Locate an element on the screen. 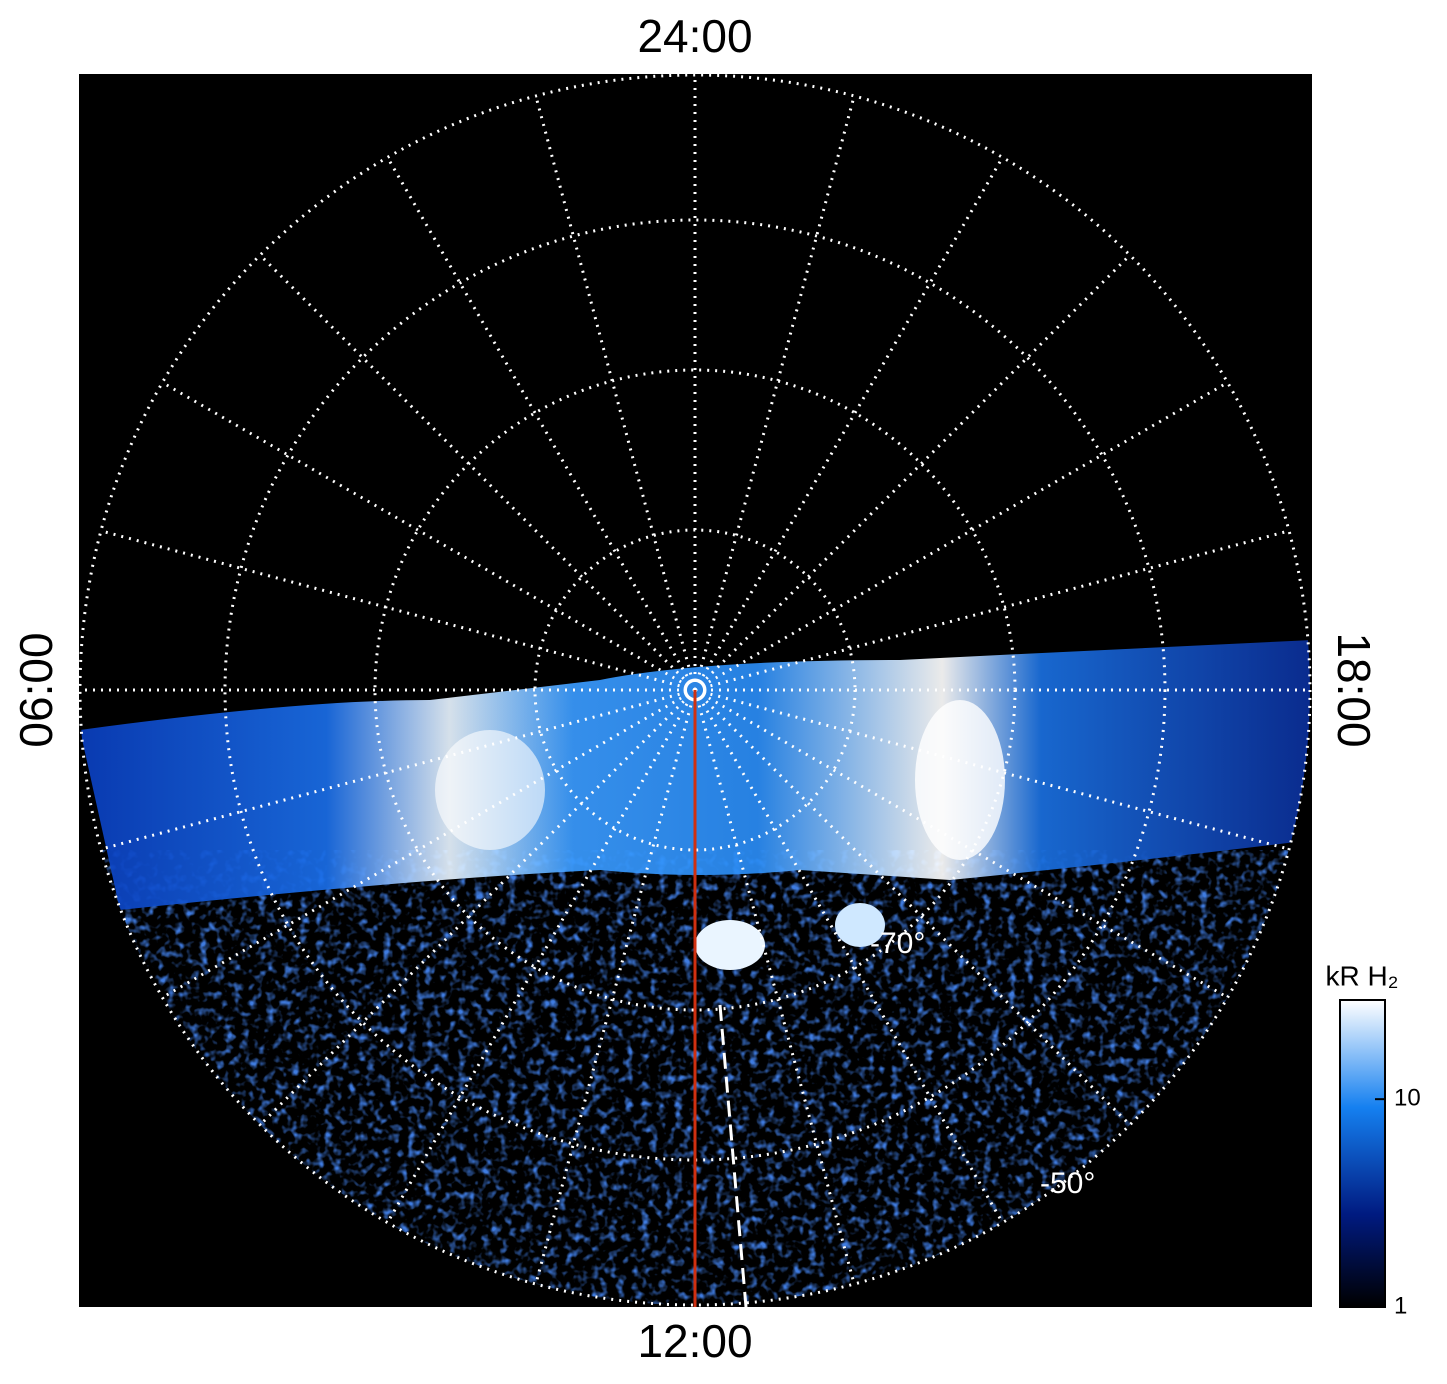 The image size is (1447, 1384). colorbar-scale is located at coordinates (1362, 1153).